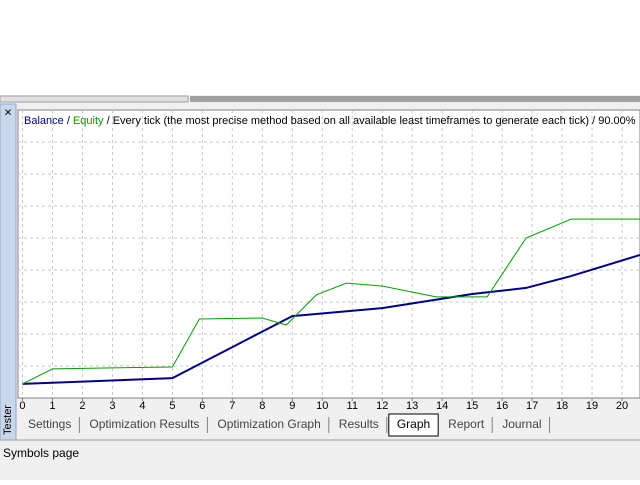 The height and width of the screenshot is (485, 640). What do you see at coordinates (521, 424) in the screenshot?
I see `tab: Journal` at bounding box center [521, 424].